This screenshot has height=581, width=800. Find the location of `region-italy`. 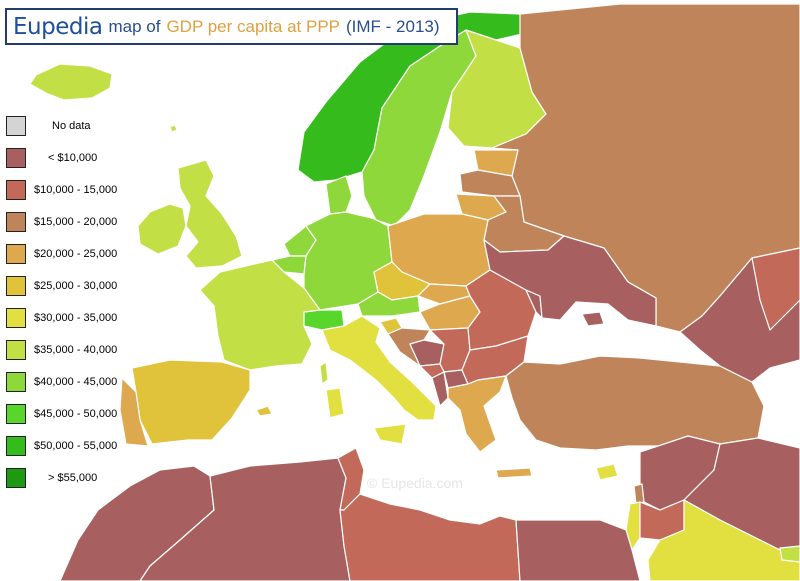

region-italy is located at coordinates (379, 368).